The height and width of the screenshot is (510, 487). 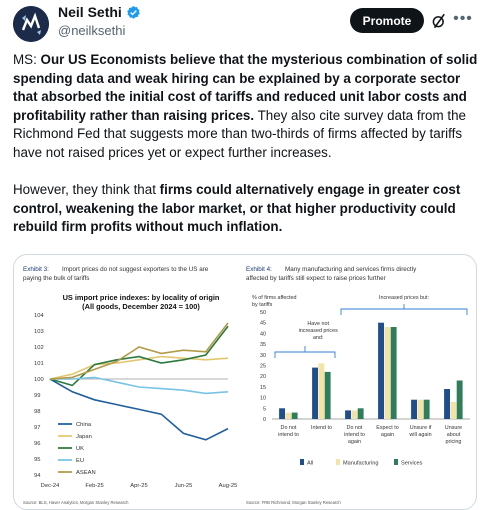 What do you see at coordinates (184, 486) in the screenshot?
I see `x-tick-label: Jun-25` at bounding box center [184, 486].